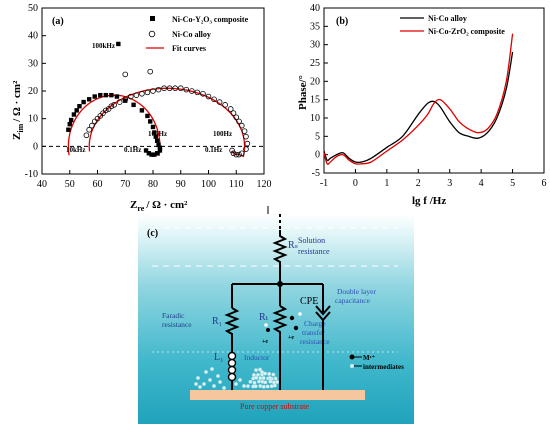  Describe the element at coordinates (447, 18) in the screenshot. I see `legend-b-entry-1: Ni-Co alloy` at that location.